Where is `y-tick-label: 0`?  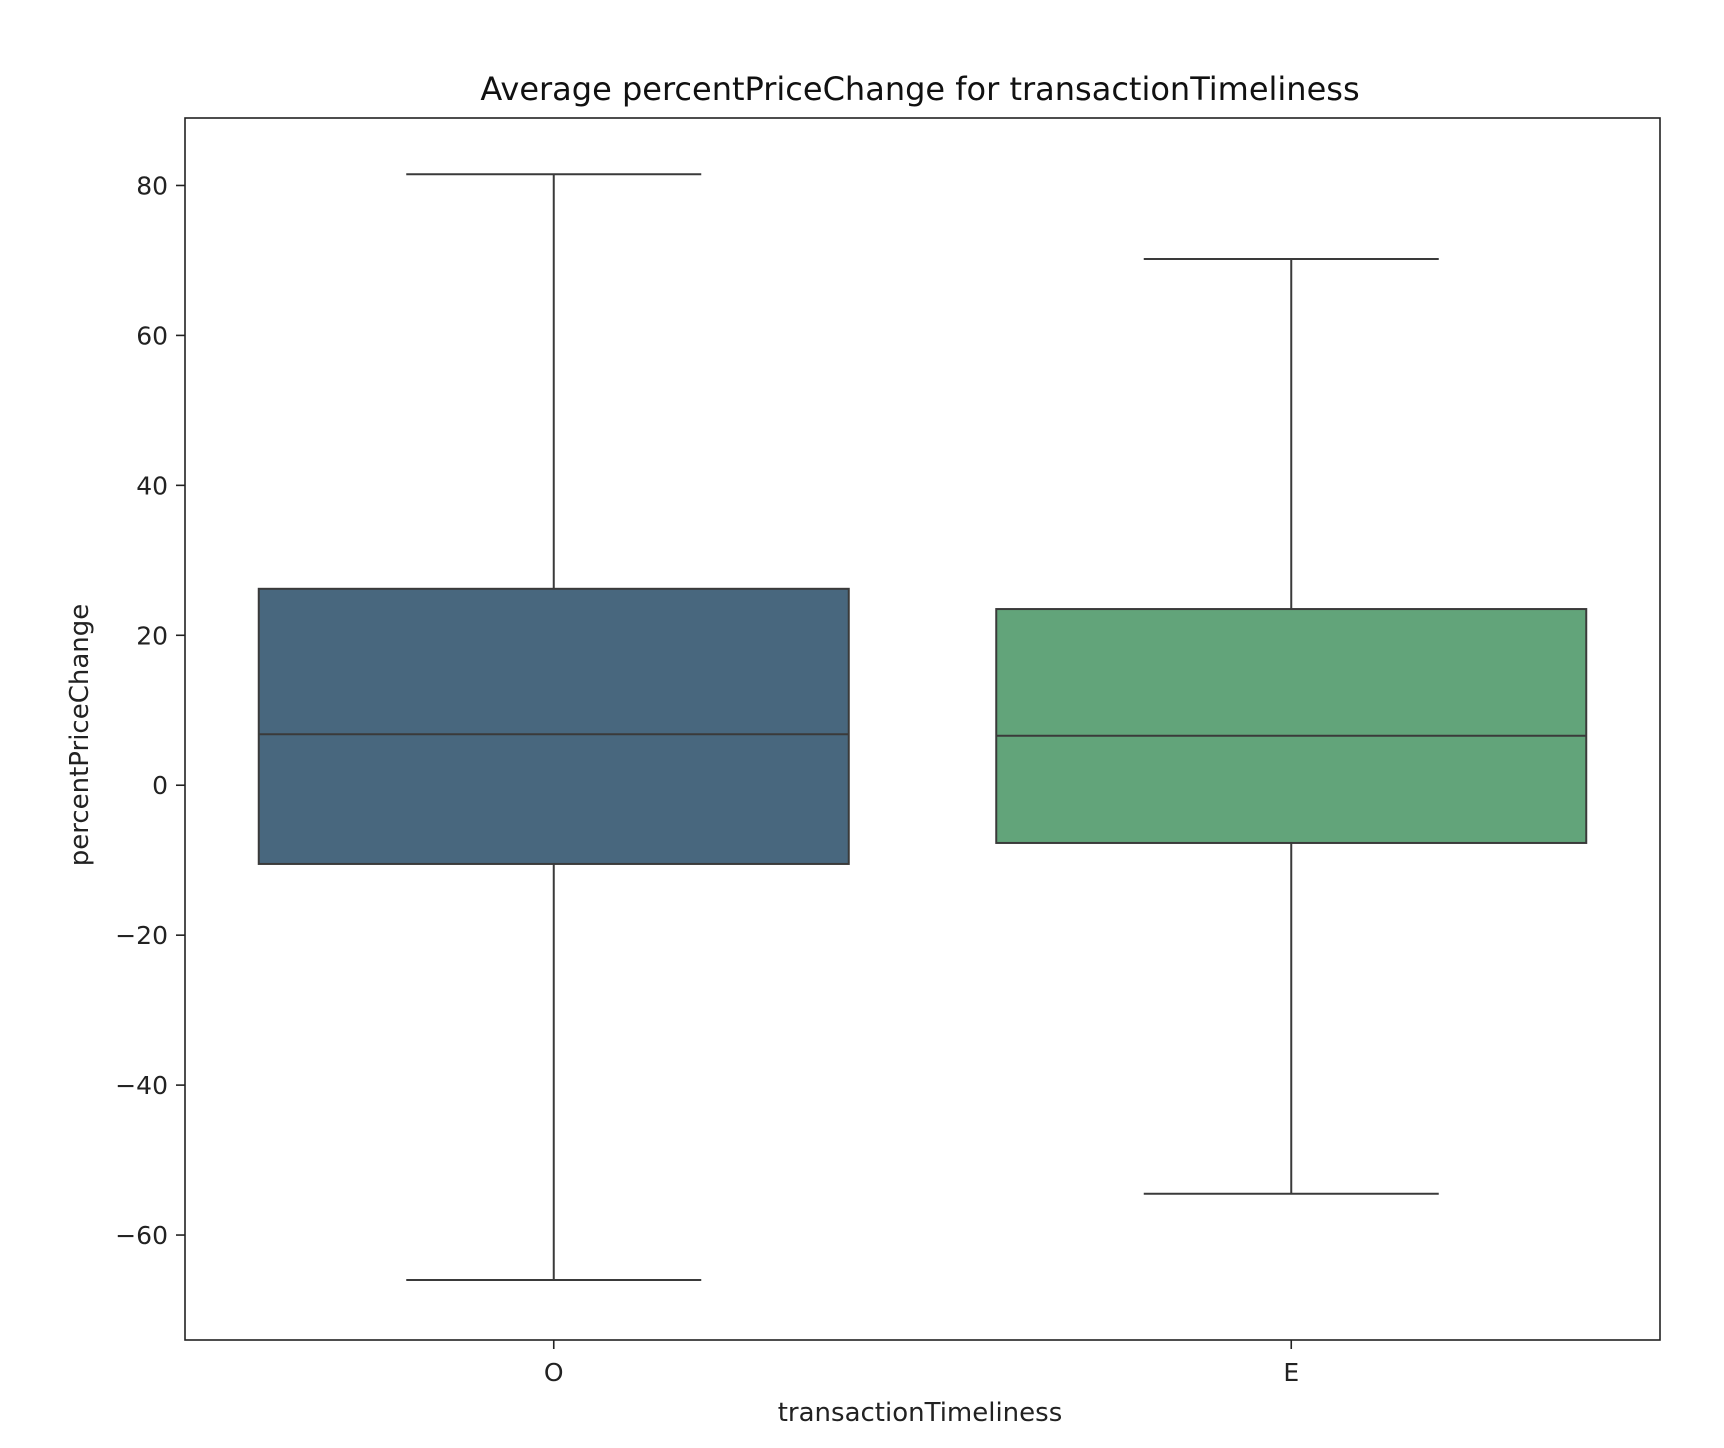 y-tick-label: 0 is located at coordinates (160, 785).